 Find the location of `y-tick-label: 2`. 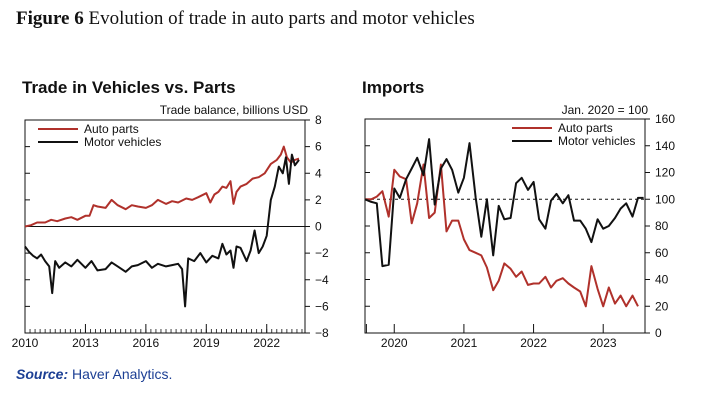

y-tick-label: 2 is located at coordinates (318, 200).